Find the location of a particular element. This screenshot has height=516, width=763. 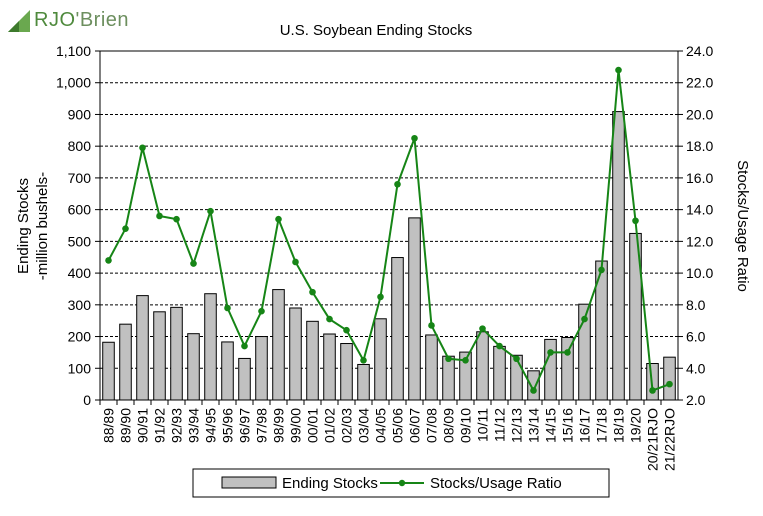

x-tick-label: 10/11 is located at coordinates (483, 425).